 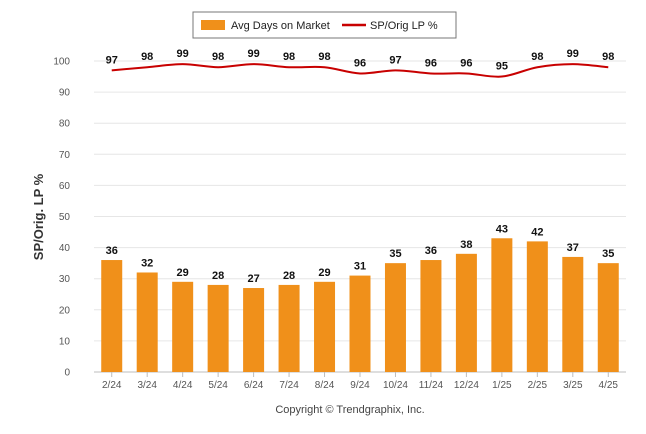 I want to click on x-tick-label: 4/25, so click(x=609, y=385).